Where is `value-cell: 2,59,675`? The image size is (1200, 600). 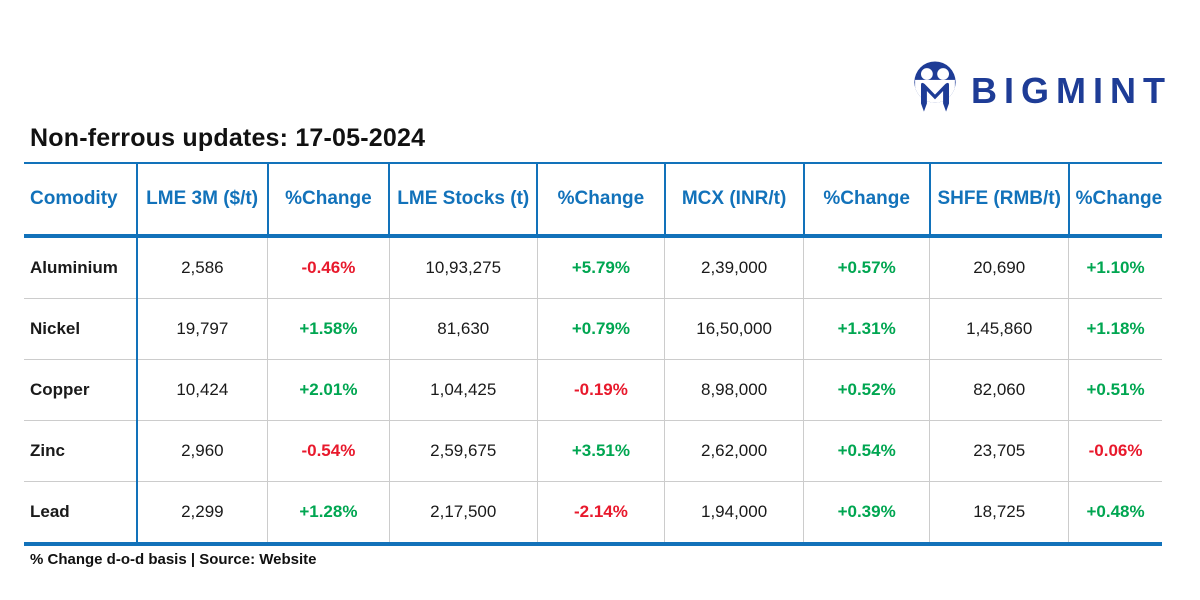 value-cell: 2,59,675 is located at coordinates (463, 451).